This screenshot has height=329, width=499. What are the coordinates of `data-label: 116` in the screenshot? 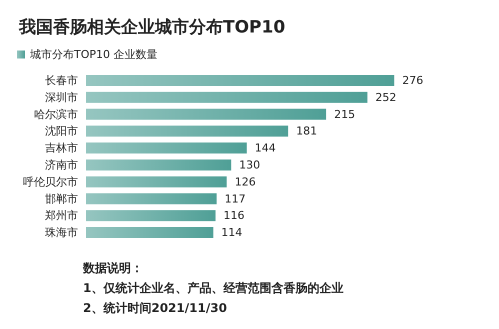 It's located at (234, 215).